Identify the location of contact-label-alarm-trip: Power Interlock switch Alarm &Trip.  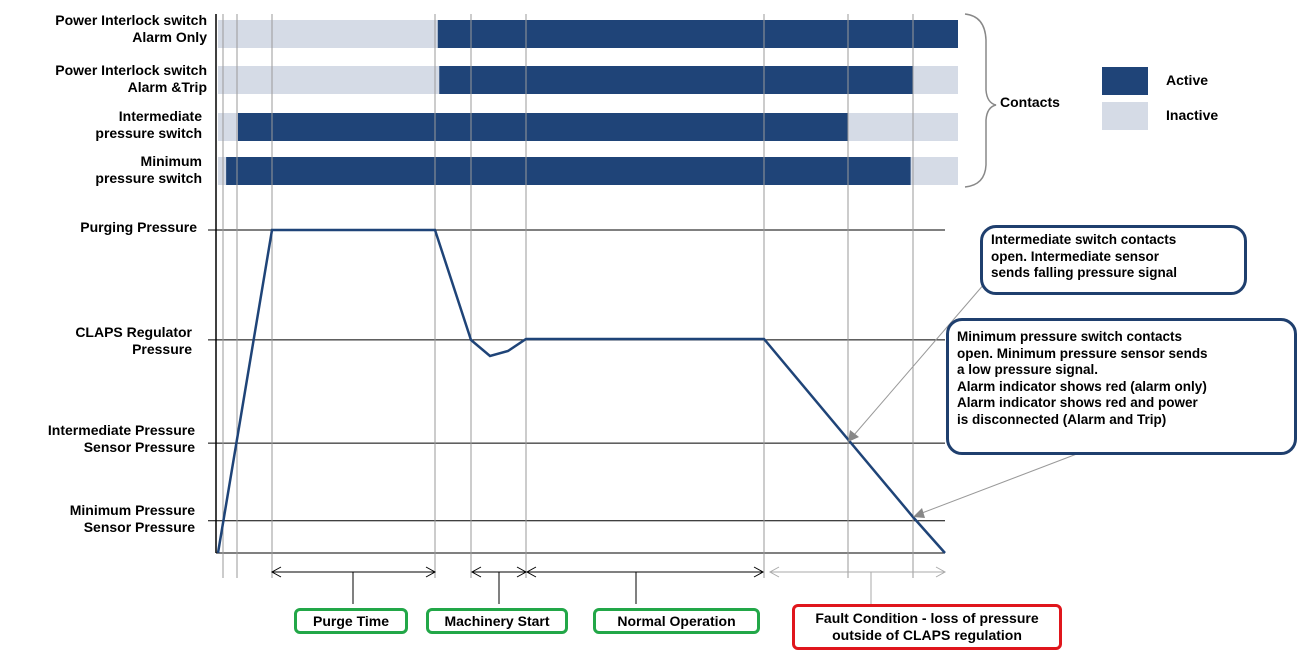
(131, 78).